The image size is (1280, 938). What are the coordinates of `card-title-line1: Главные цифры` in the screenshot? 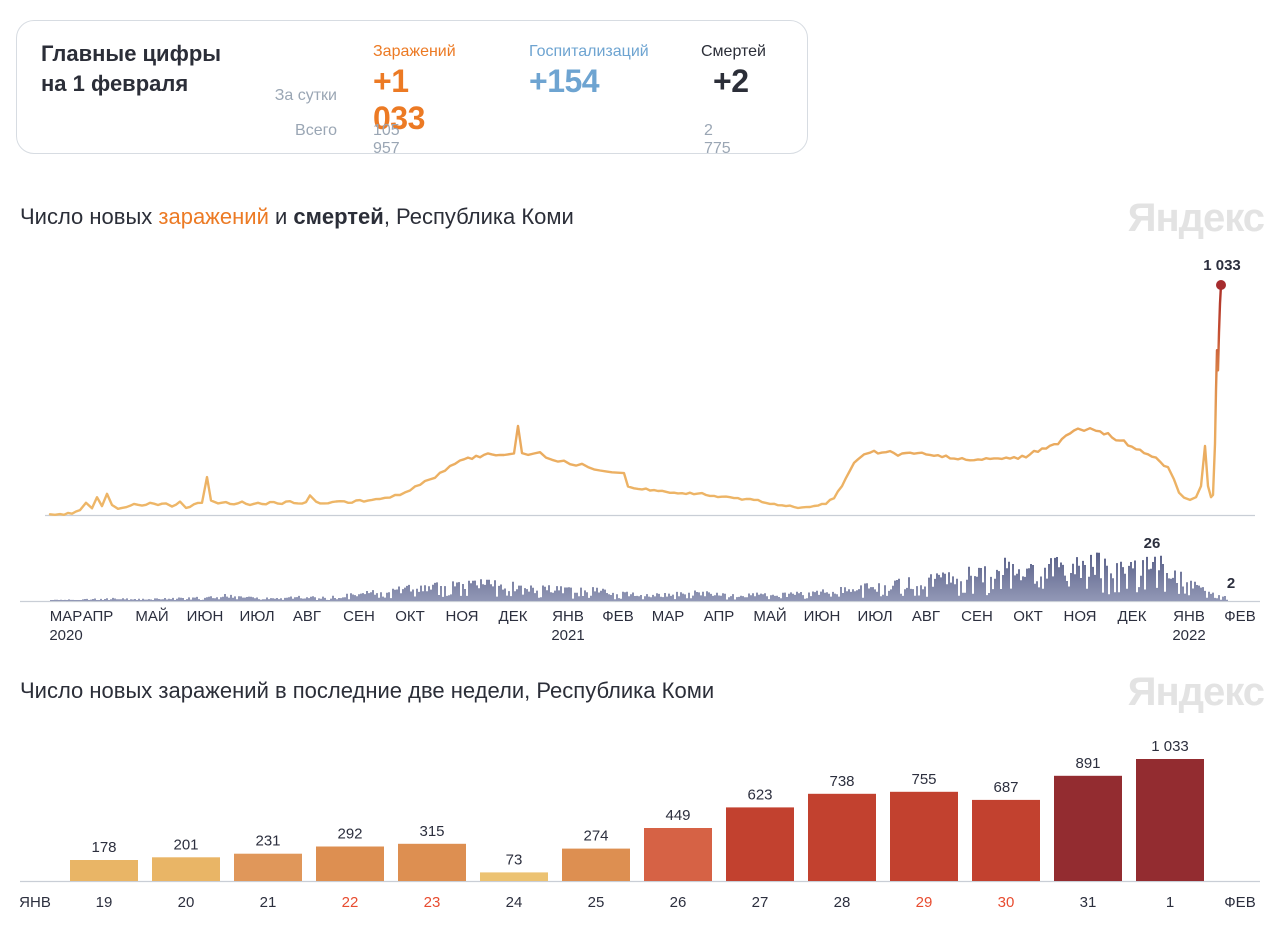 It's located at (131, 53).